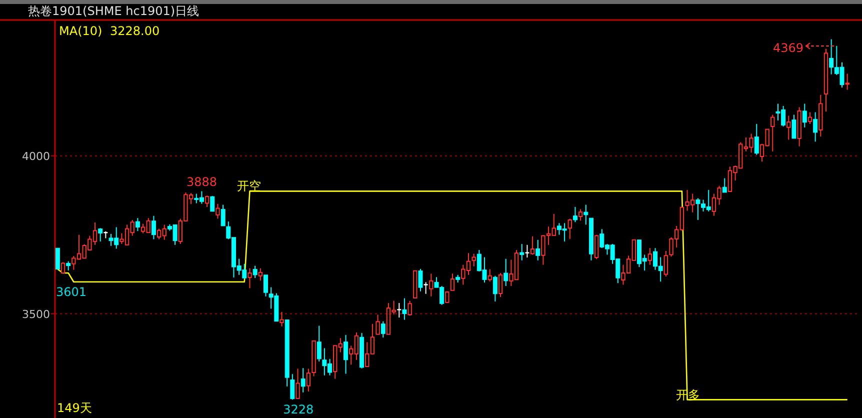 Image resolution: width=862 pixels, height=418 pixels. What do you see at coordinates (36, 314) in the screenshot?
I see `y-tick-label: 3500` at bounding box center [36, 314].